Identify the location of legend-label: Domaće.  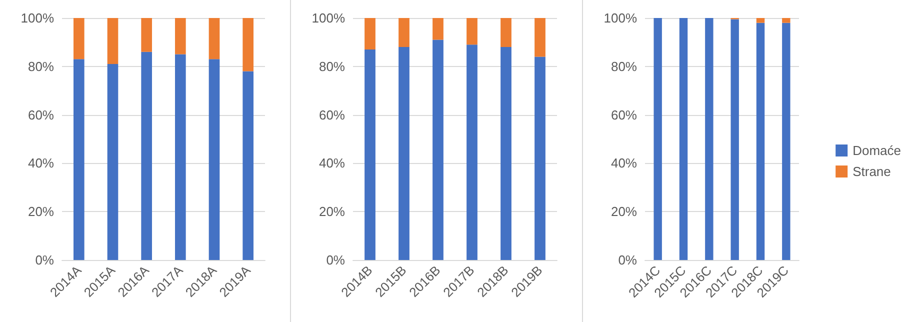
(877, 150).